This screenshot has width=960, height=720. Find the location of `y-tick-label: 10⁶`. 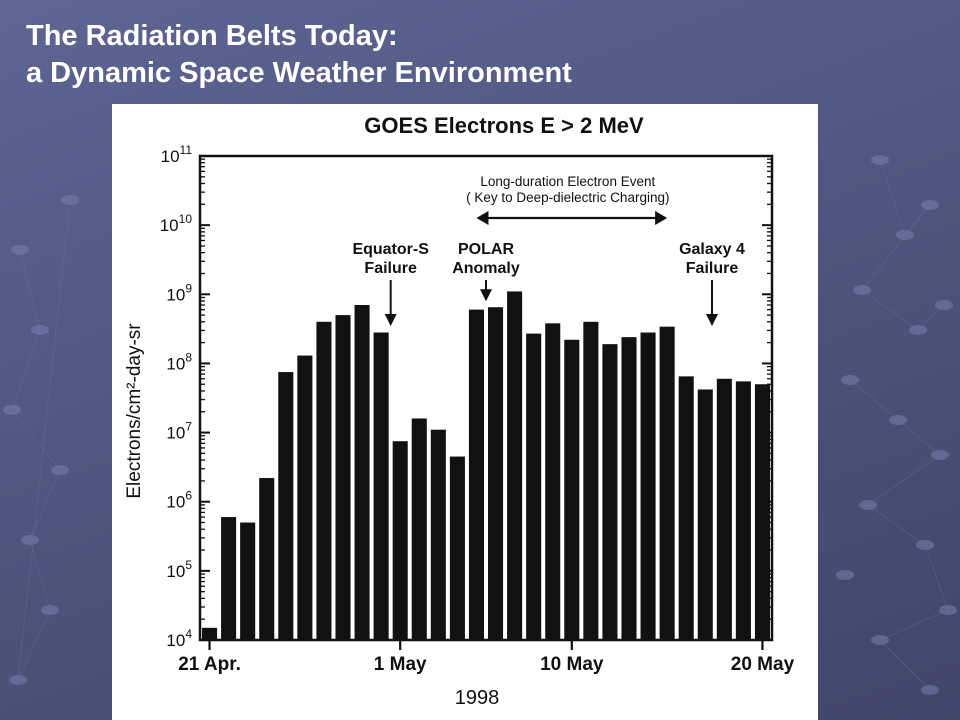

y-tick-label: 10⁶ is located at coordinates (179, 500).